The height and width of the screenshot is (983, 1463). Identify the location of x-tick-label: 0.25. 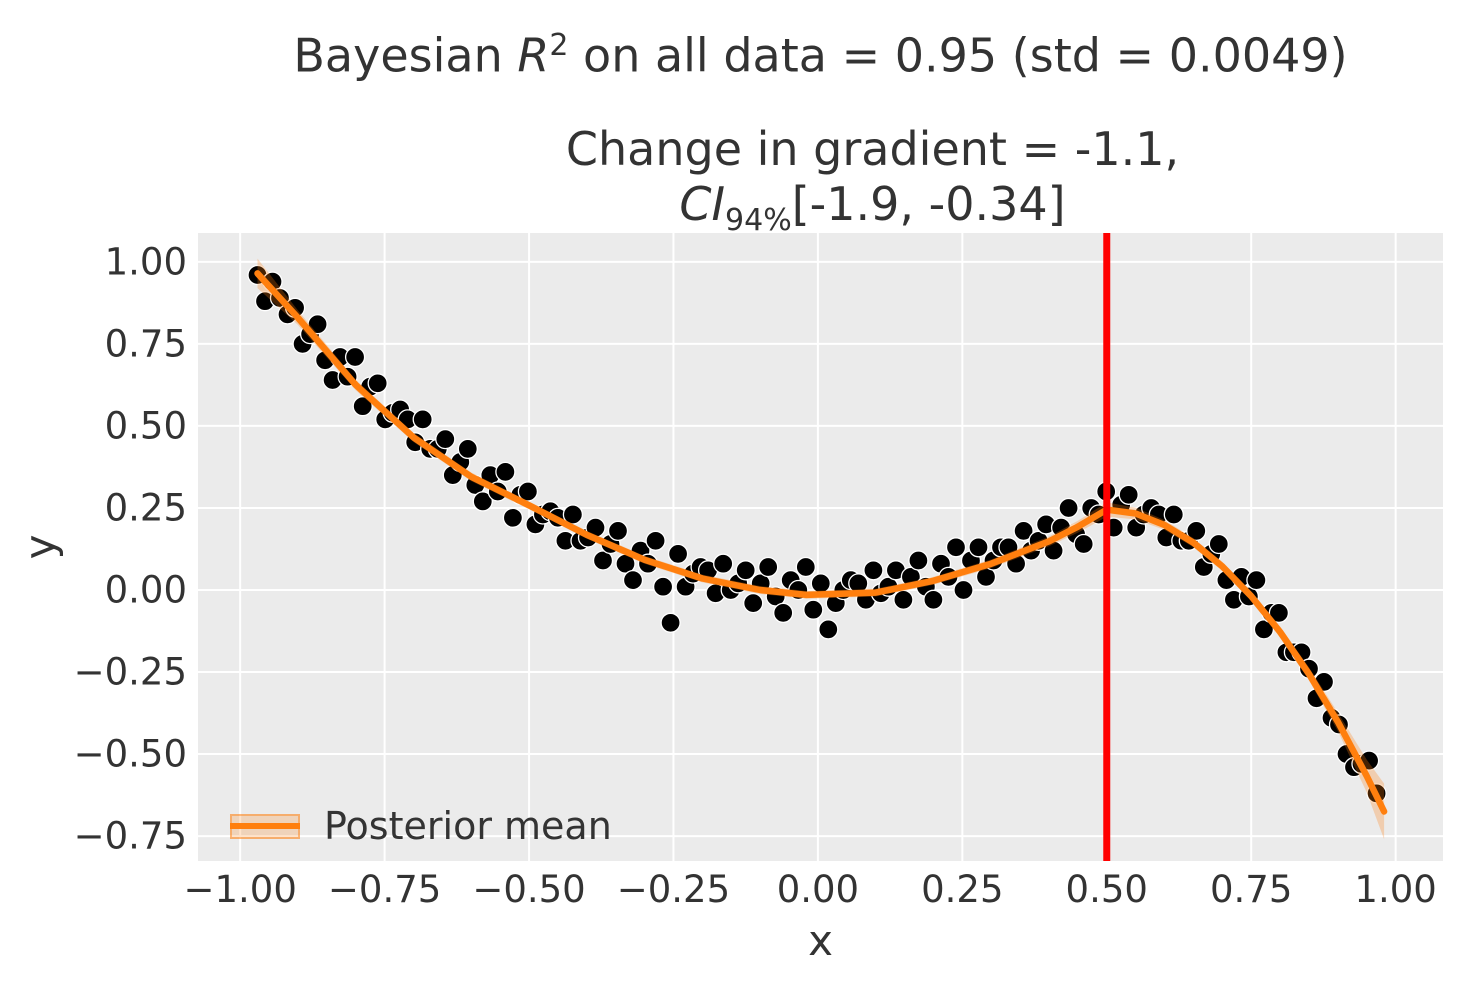
(962, 889).